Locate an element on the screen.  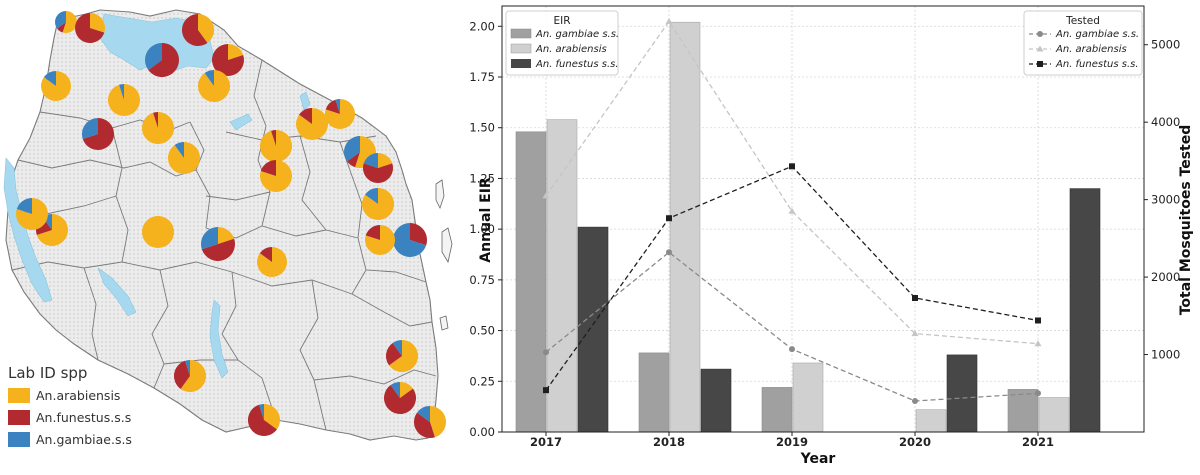
tested-legend-marker-arabiensis is located at coordinates (1040, 48).